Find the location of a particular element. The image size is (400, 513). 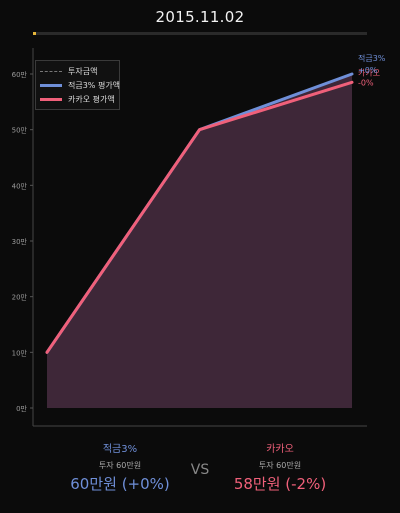

savings-summary-invest: 투자 60만원 is located at coordinates (120, 465).